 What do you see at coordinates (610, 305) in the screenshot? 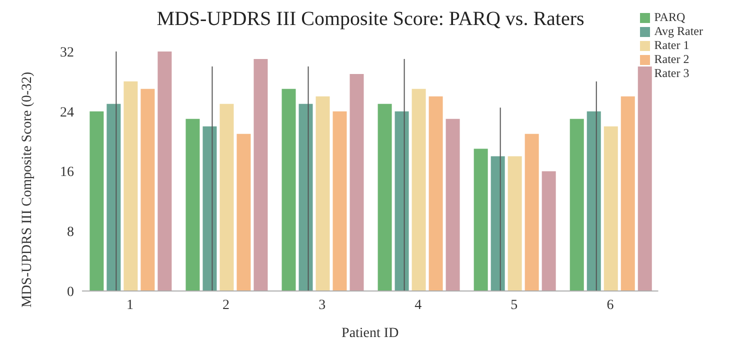
I see `x-tick-label: 6` at bounding box center [610, 305].